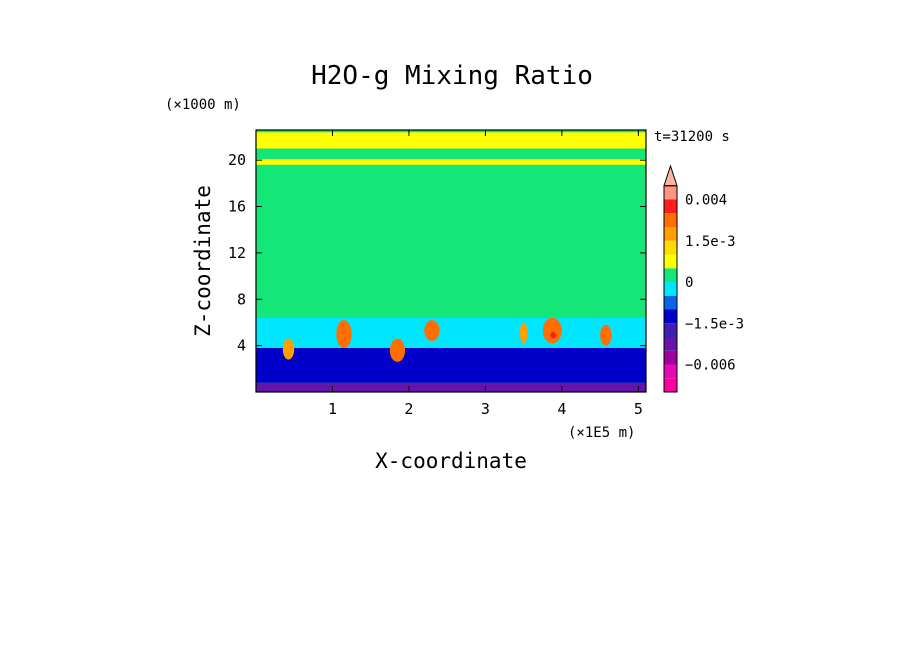  Describe the element at coordinates (332, 409) in the screenshot. I see `x-tick-label: 1` at that location.